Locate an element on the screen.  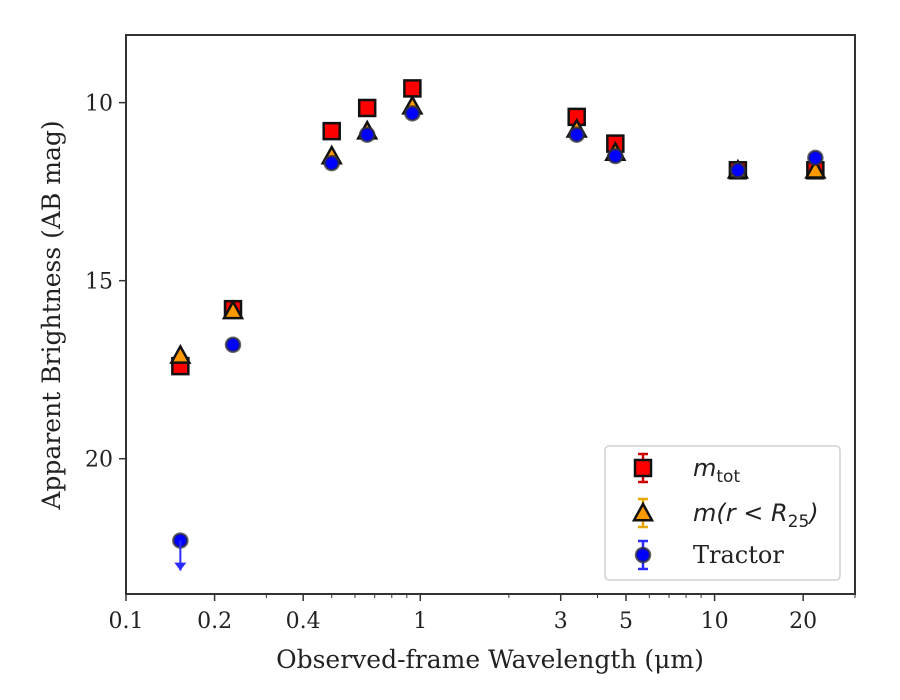
legend-triangle-marker is located at coordinates (643, 511).